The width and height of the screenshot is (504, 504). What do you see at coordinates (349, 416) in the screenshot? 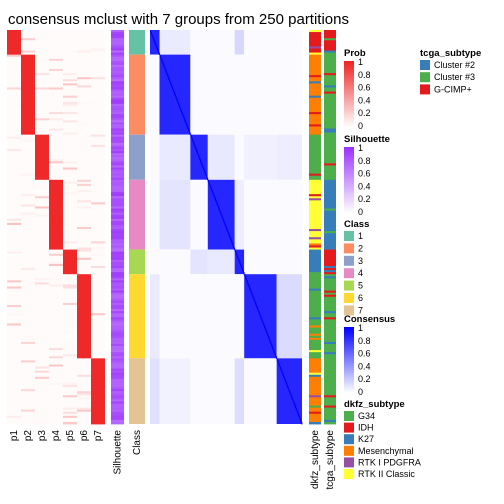
I see `legend-swatch` at bounding box center [349, 416].